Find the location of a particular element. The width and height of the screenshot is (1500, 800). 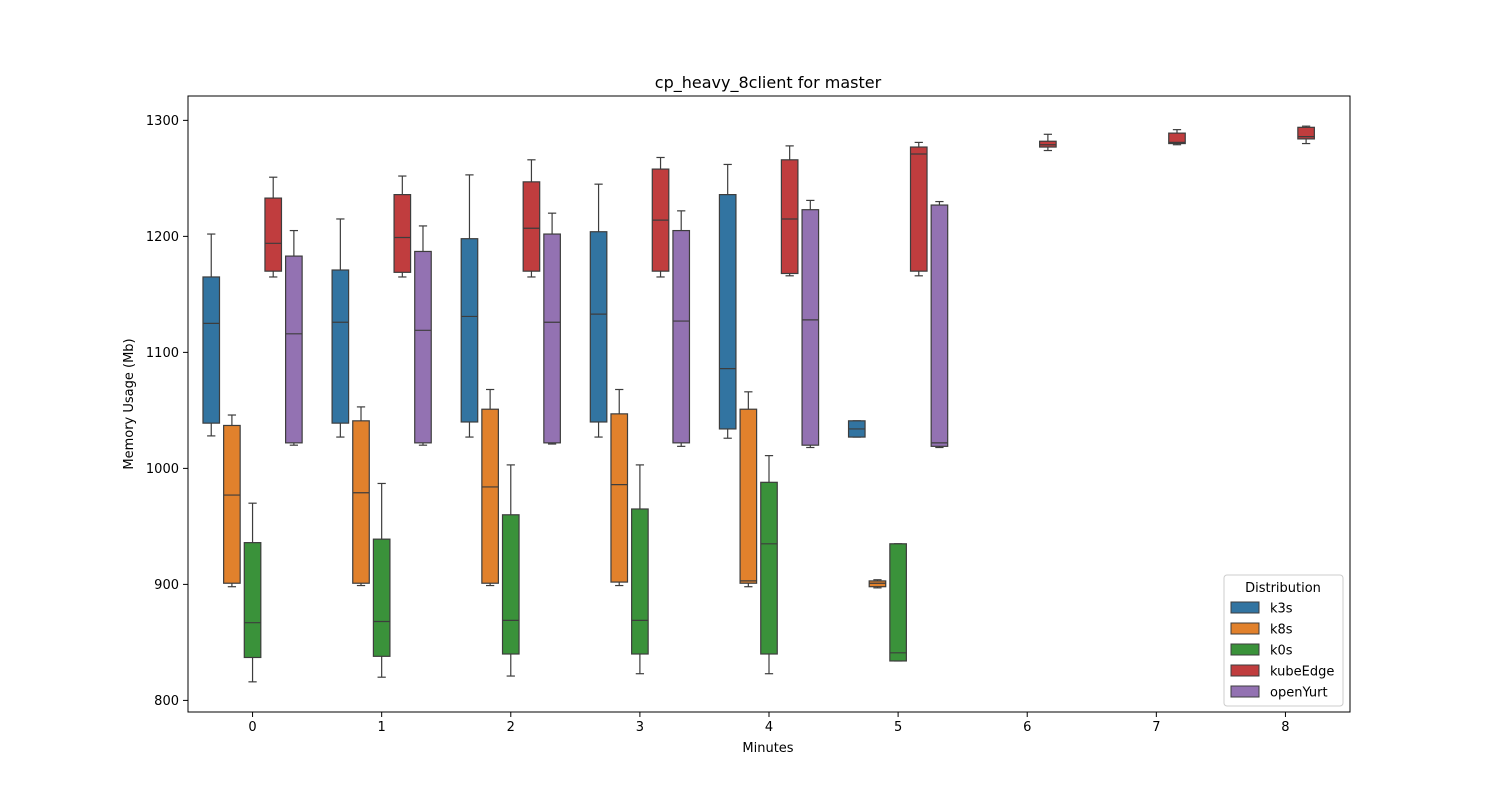

y-axis: 800 900 1000 1100 1200 1300 is located at coordinates (167, 411).